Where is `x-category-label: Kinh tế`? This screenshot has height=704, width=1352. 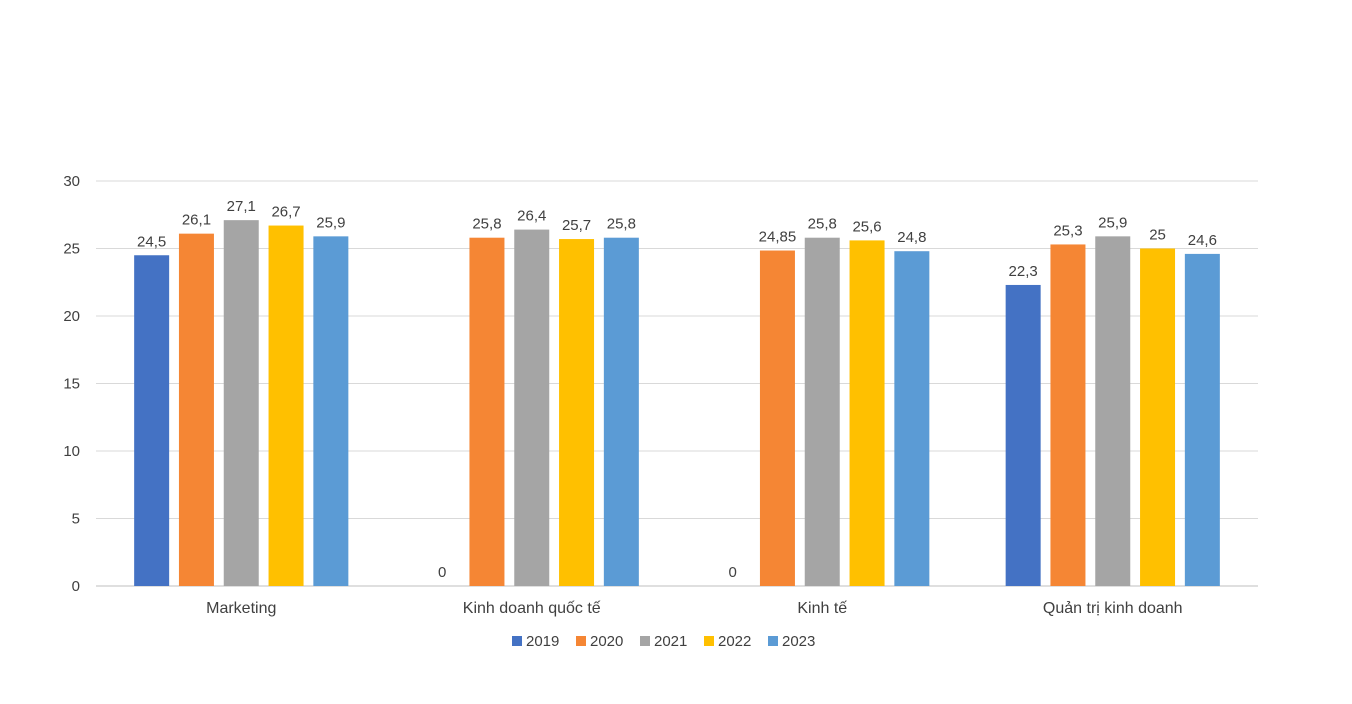 x-category-label: Kinh tế is located at coordinates (822, 608).